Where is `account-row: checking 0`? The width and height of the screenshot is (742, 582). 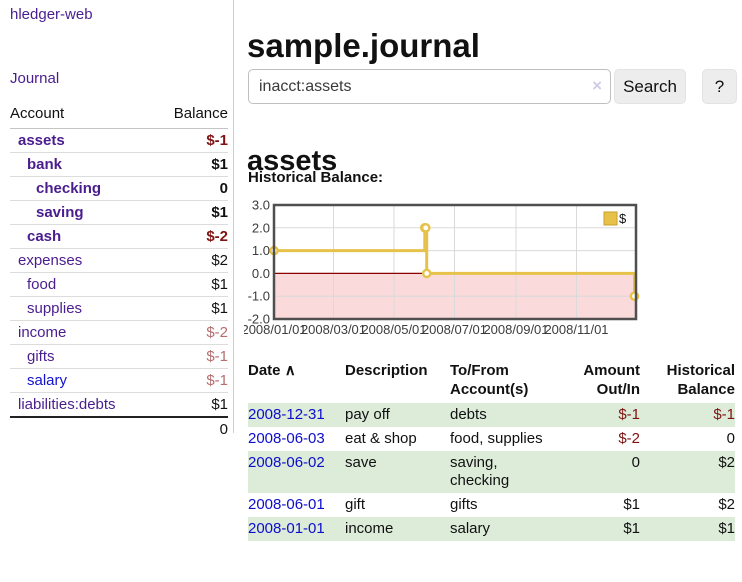 account-row: checking 0 is located at coordinates (119, 188).